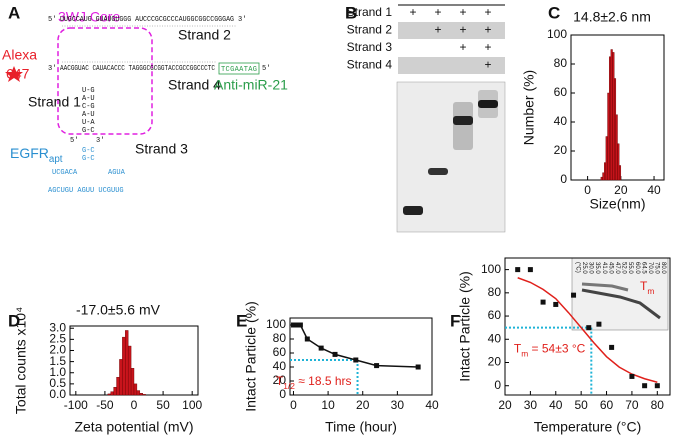 This screenshot has height=441, width=678. What do you see at coordinates (19, 55) in the screenshot?
I see `dye-label: Alexa` at bounding box center [19, 55].